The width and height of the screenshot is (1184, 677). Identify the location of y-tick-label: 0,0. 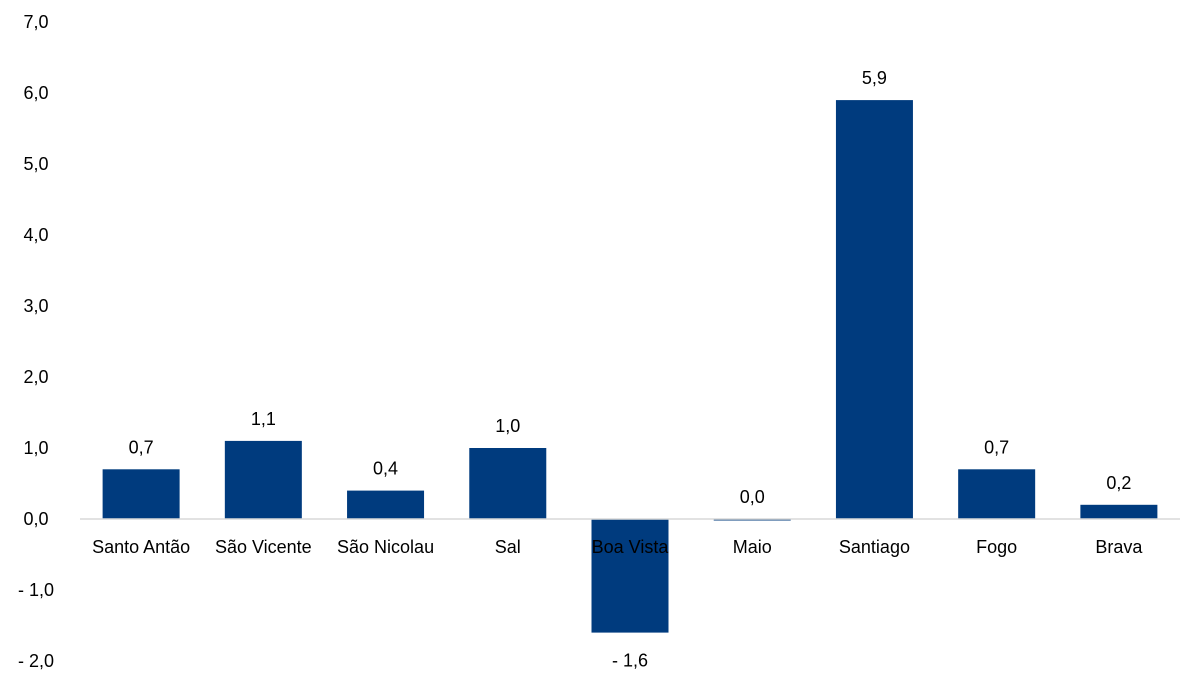
(35, 519).